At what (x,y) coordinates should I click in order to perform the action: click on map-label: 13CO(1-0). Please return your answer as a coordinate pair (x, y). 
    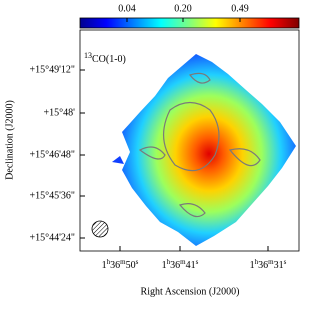
    Looking at the image, I should click on (105, 58).